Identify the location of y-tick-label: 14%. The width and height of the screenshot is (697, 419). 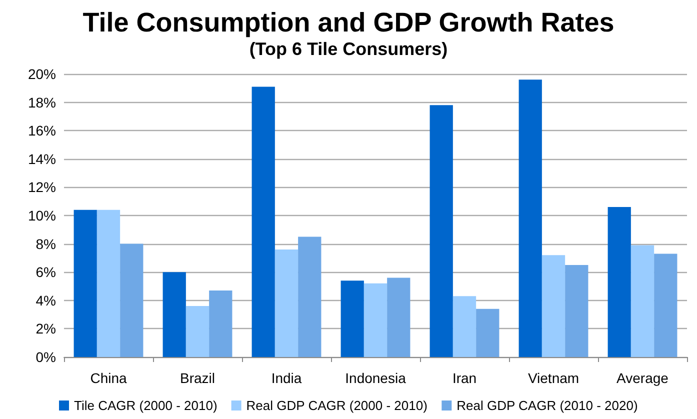
(42, 158).